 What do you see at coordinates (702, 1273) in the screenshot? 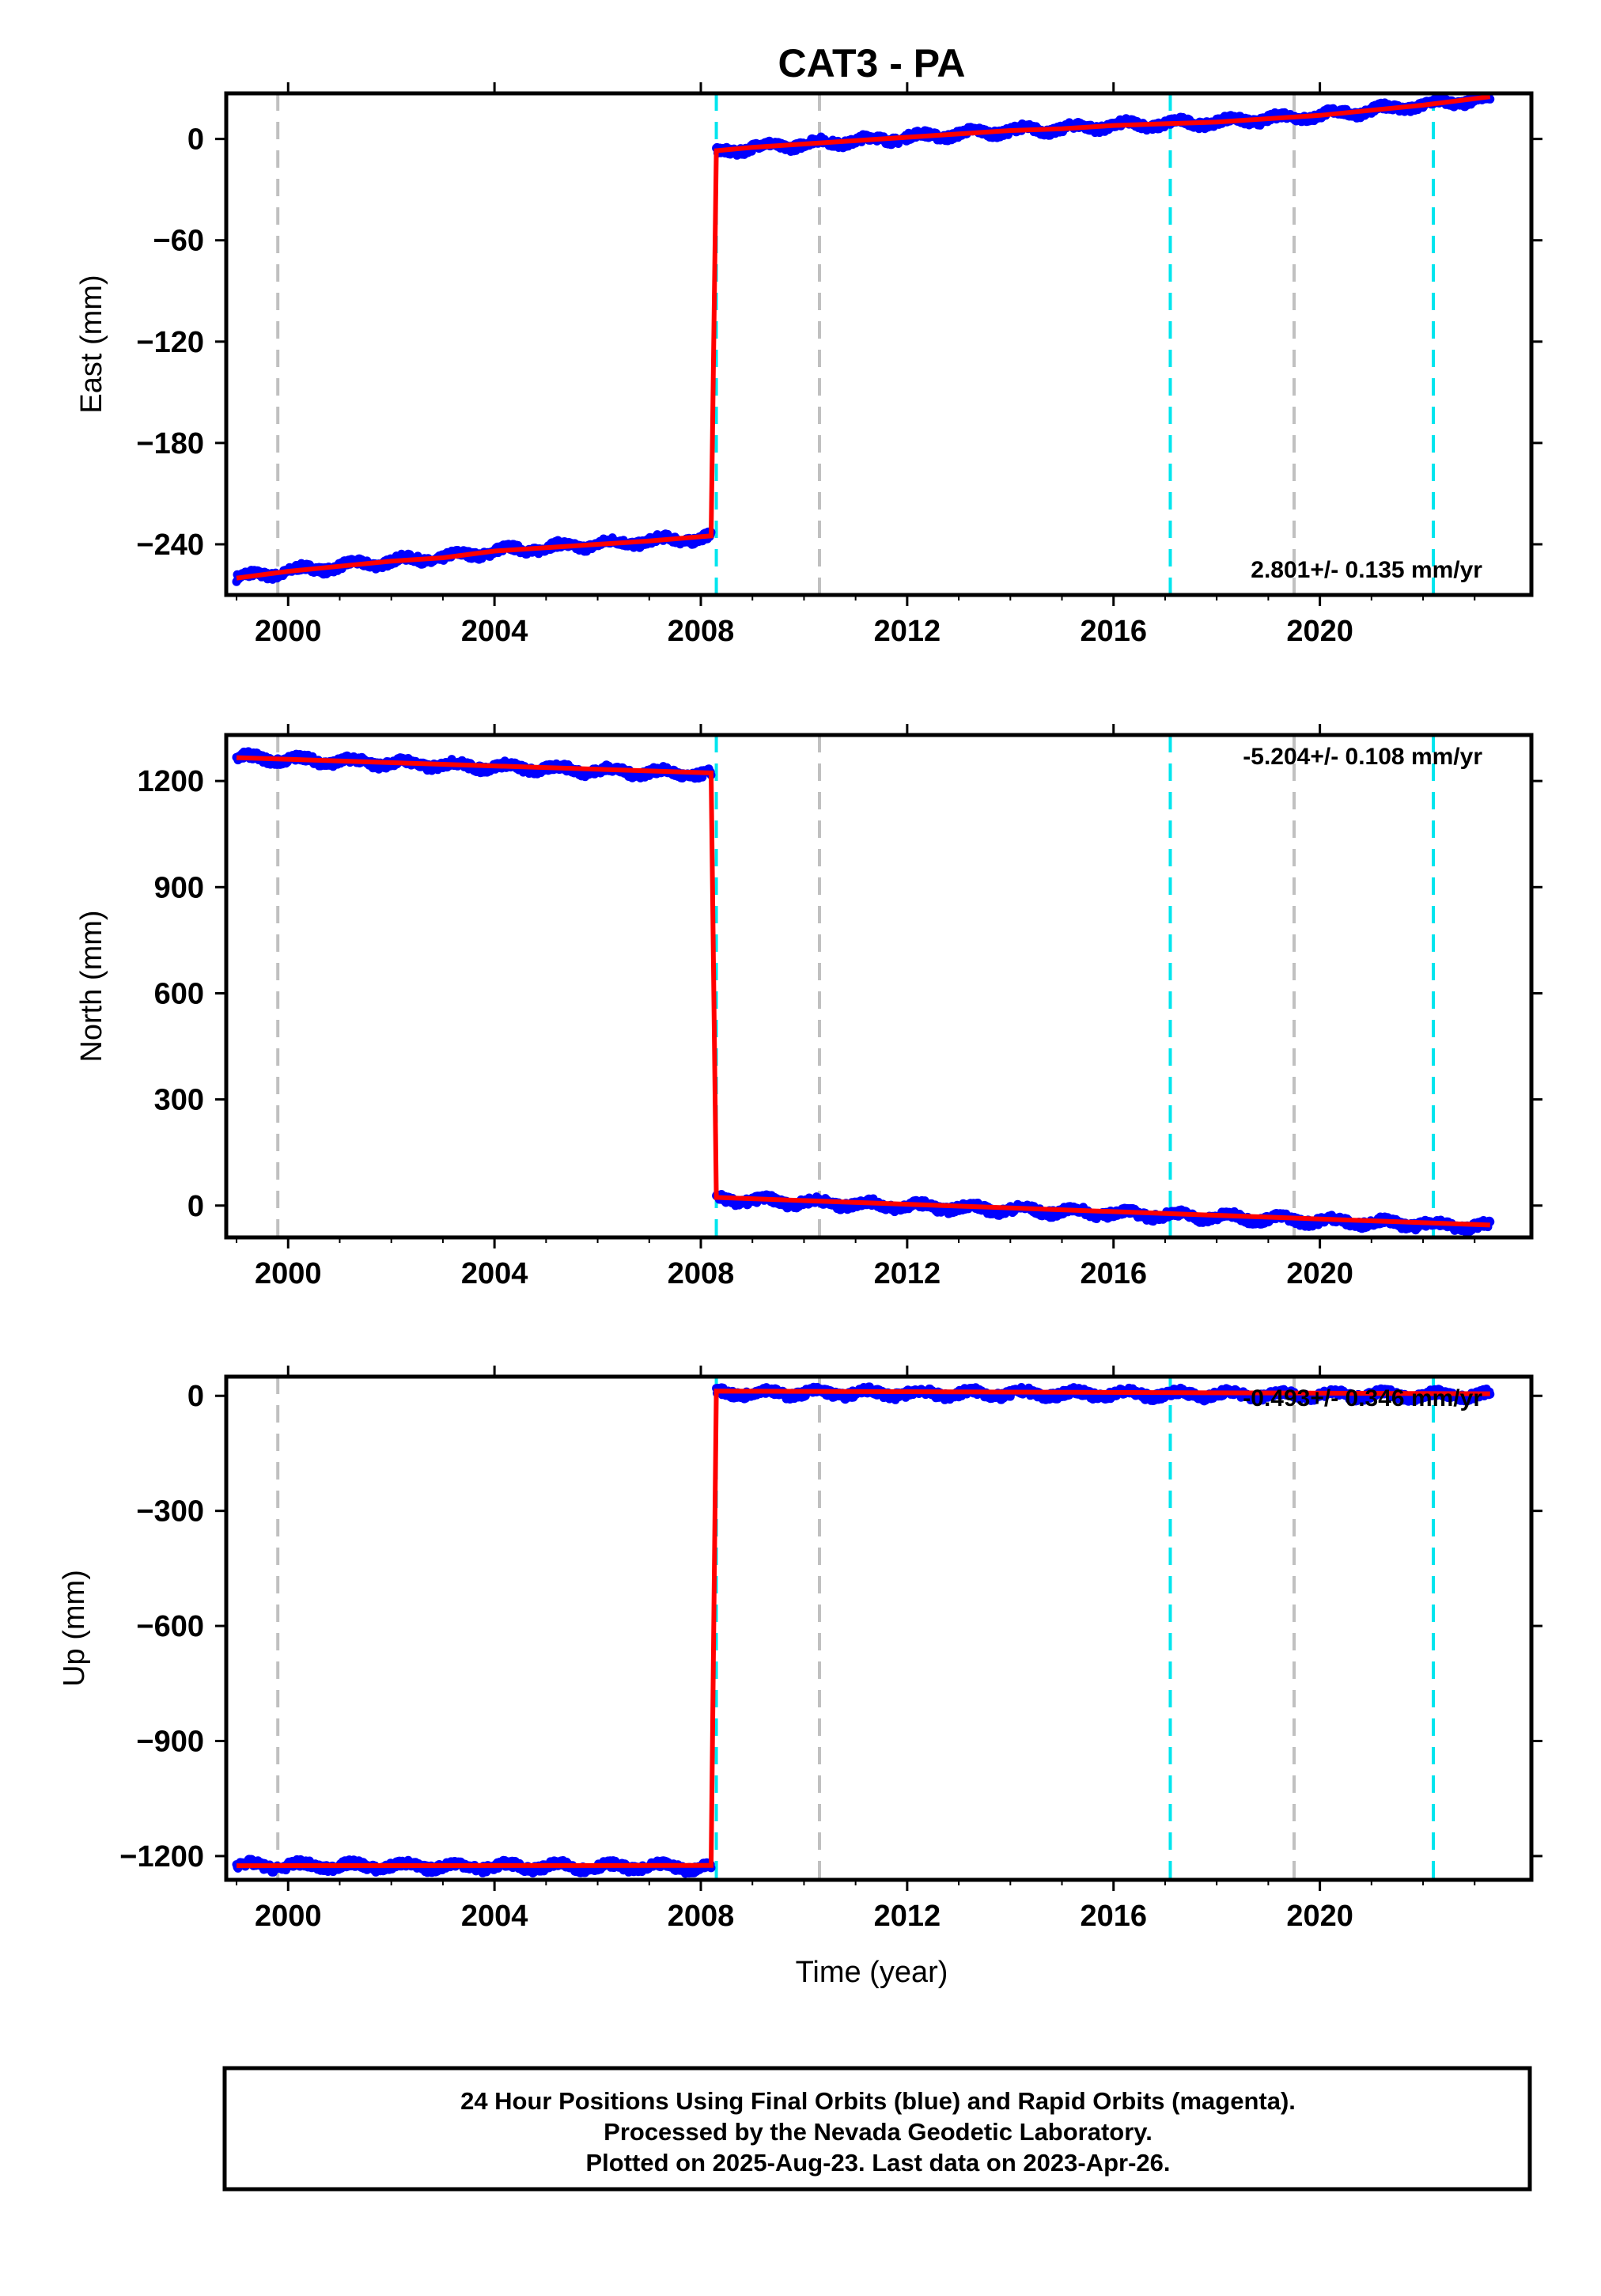
I see `north-xtick-label: 2008` at bounding box center [702, 1273].